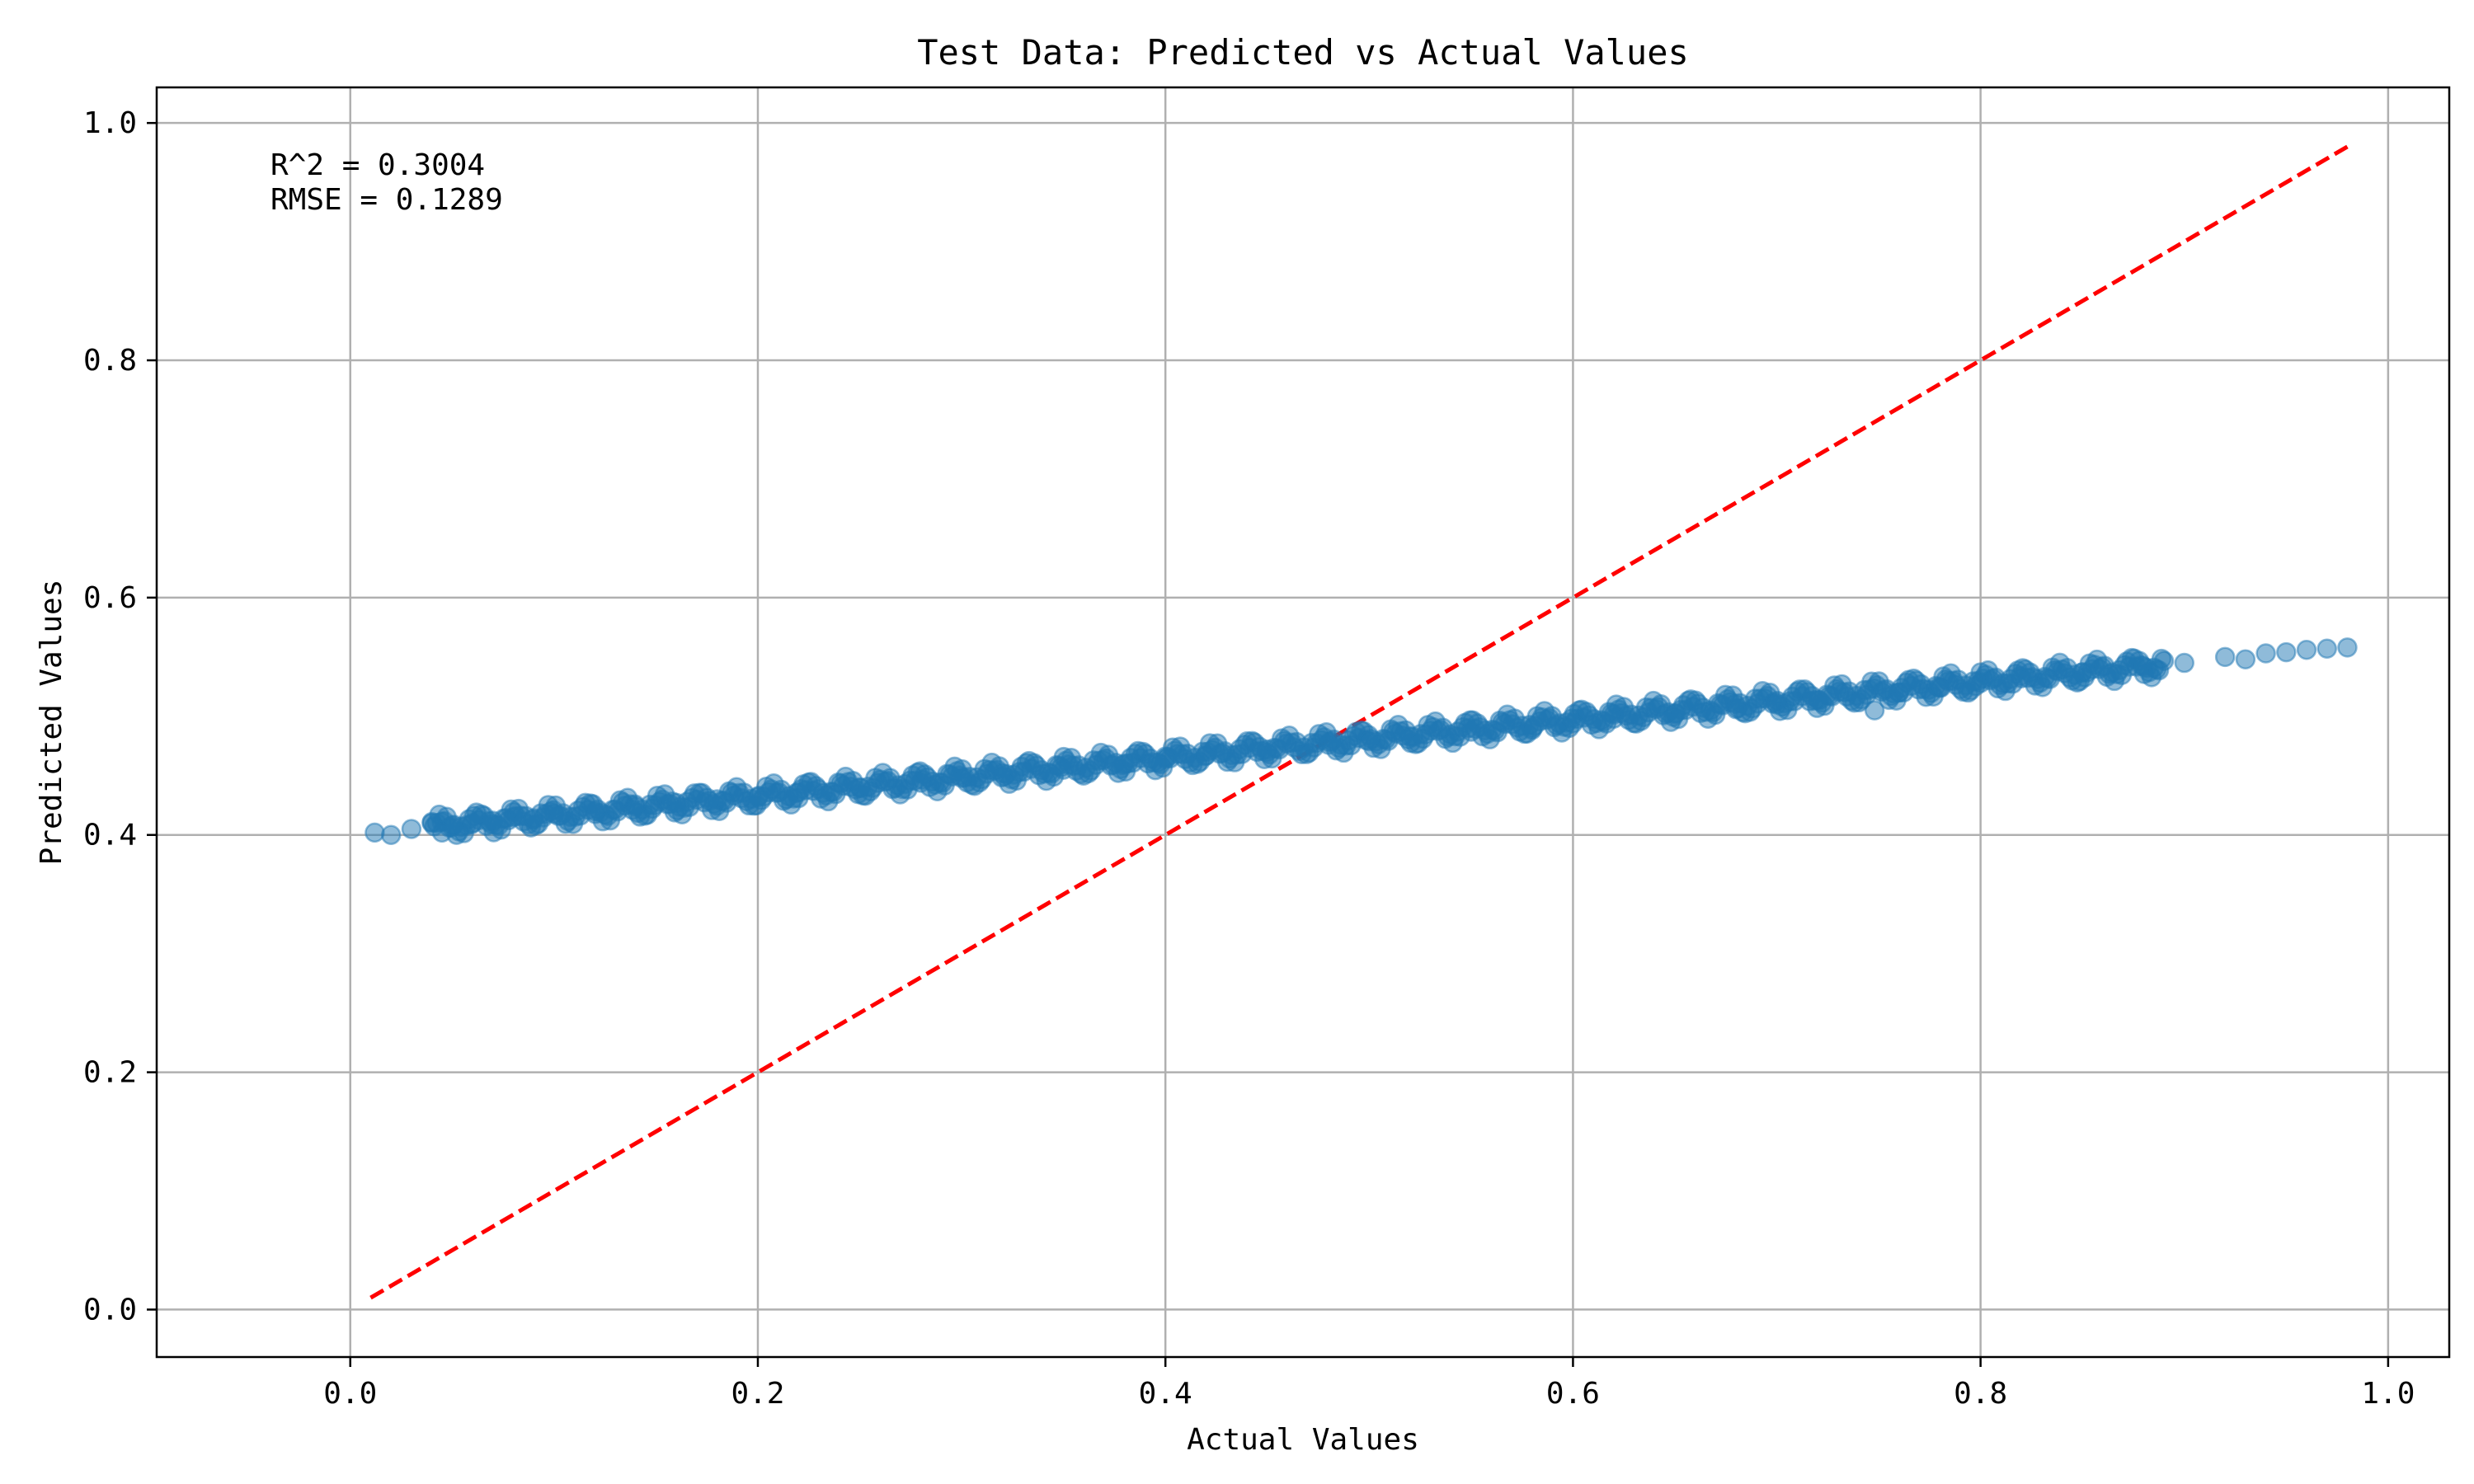 This screenshot has width=2474, height=1484. I want to click on chart-title: Test Data: Predicted vs Actual Values, so click(1303, 52).